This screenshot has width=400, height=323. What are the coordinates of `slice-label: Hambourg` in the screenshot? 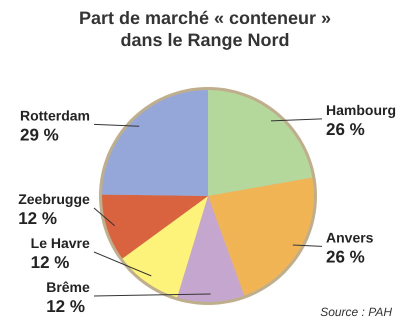 It's located at (361, 110).